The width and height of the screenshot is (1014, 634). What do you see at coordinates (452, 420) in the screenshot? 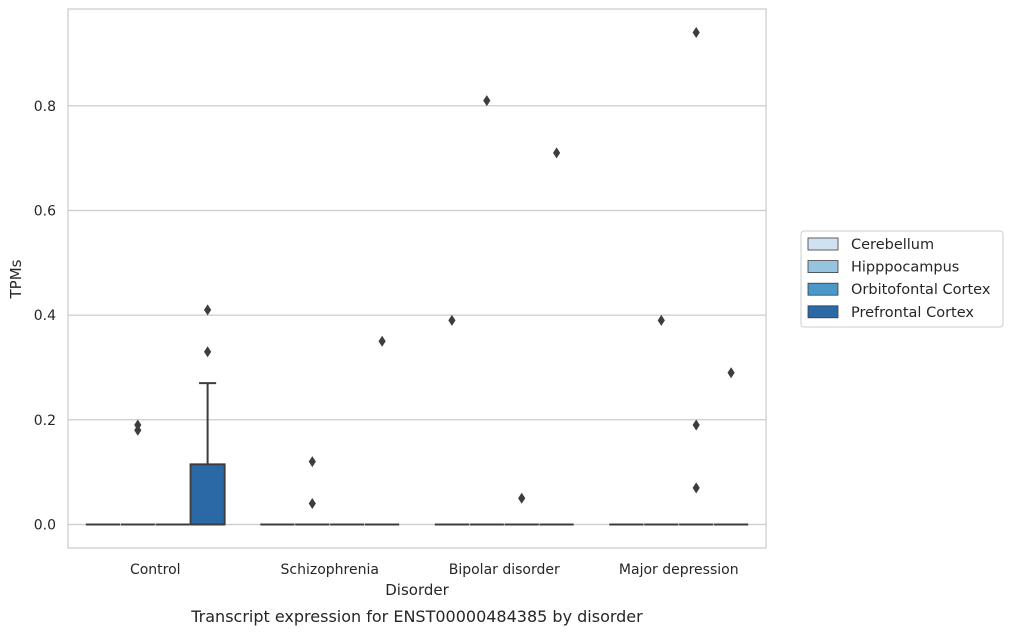
I see `box-cerebellum` at bounding box center [452, 420].